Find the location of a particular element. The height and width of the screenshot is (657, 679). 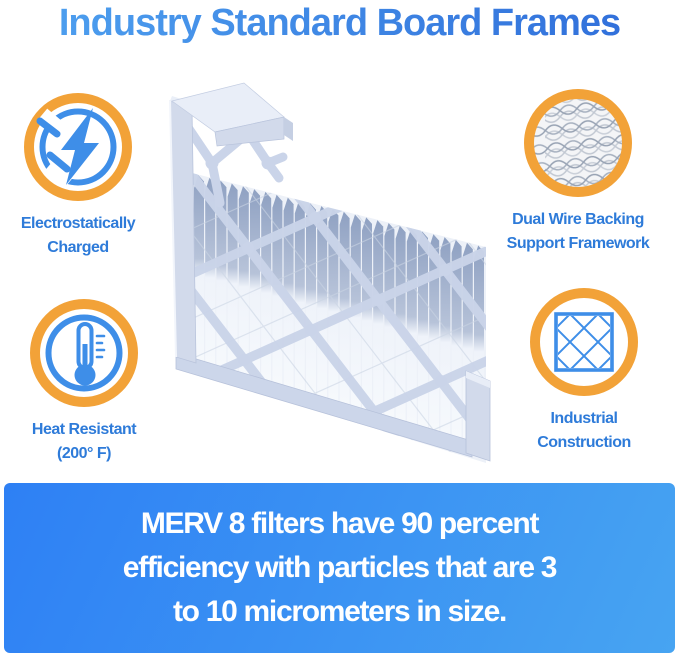

thermometer-icon is located at coordinates (84, 353).